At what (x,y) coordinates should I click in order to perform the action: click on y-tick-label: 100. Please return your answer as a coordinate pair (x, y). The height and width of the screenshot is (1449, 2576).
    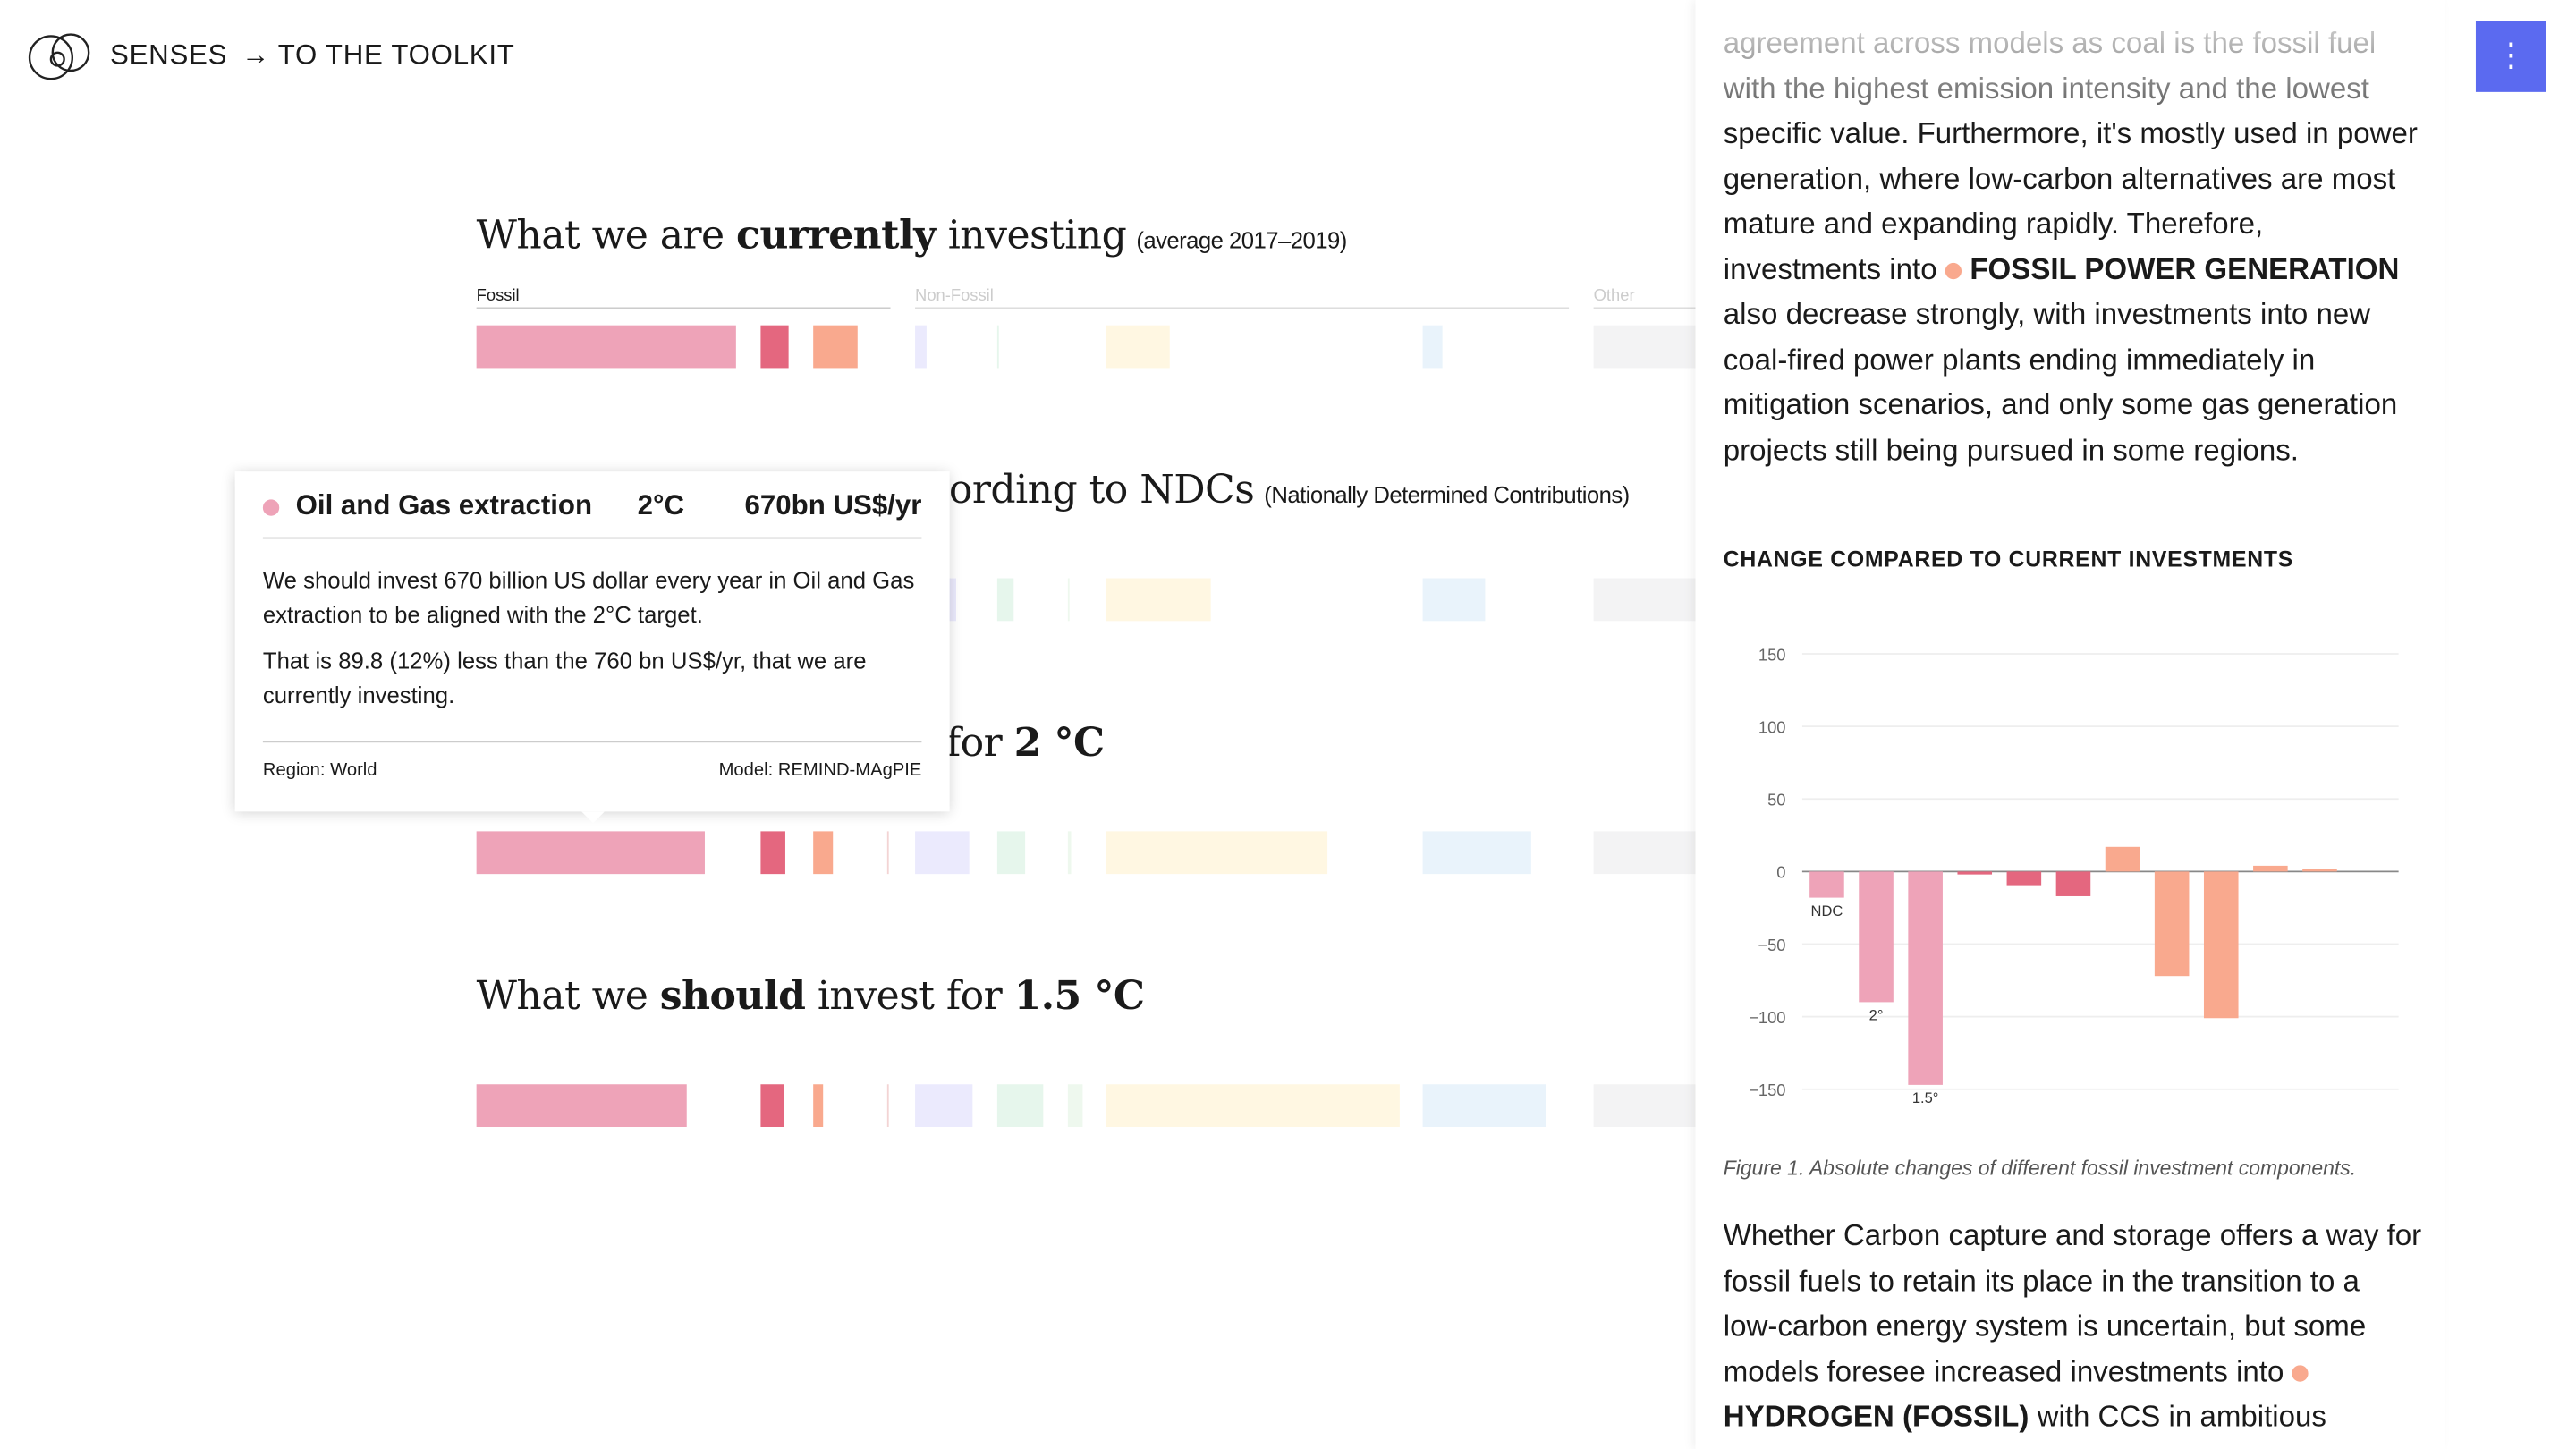
    Looking at the image, I should click on (1772, 726).